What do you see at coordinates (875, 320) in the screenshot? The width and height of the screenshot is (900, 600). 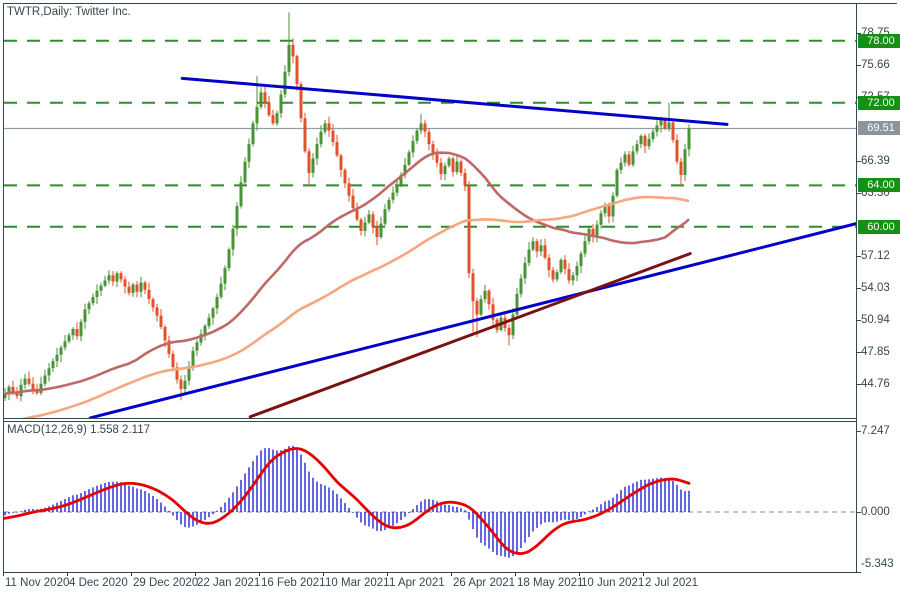 I see `price-tick-label: 50.94` at bounding box center [875, 320].